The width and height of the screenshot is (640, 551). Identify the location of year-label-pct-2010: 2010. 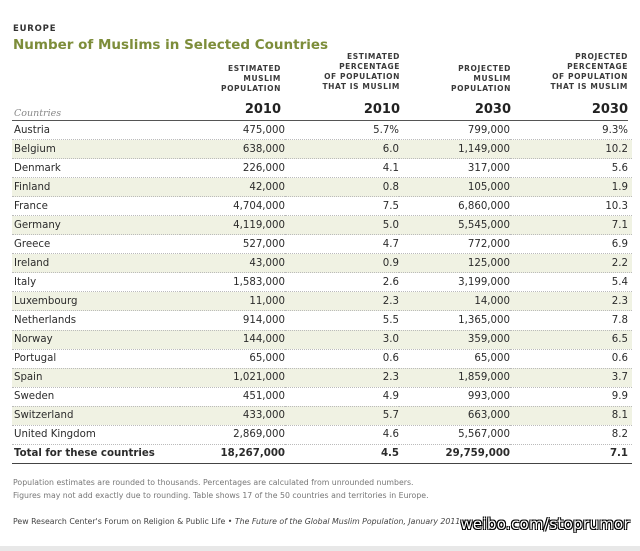
(381, 109).